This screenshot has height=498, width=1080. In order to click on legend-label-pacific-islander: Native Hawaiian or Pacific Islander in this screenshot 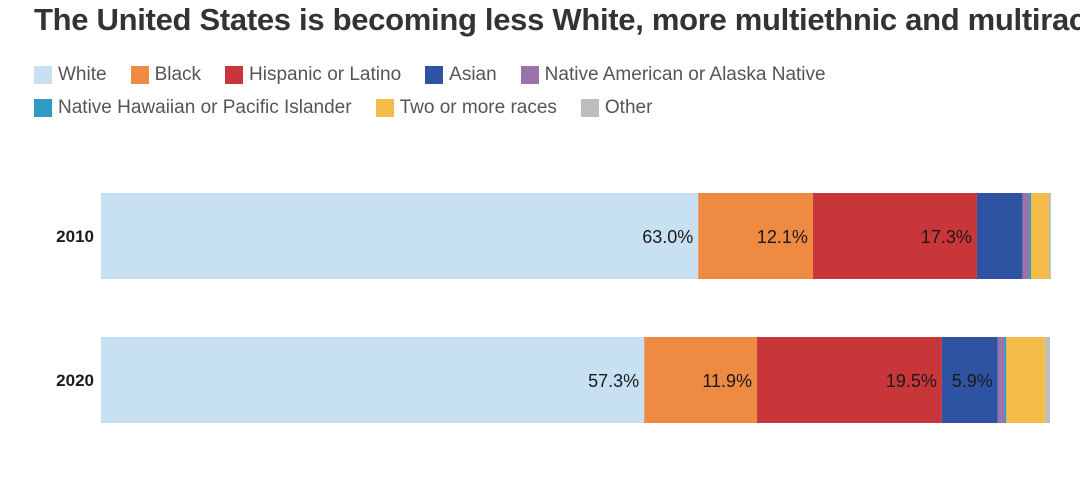, I will do `click(205, 107)`.